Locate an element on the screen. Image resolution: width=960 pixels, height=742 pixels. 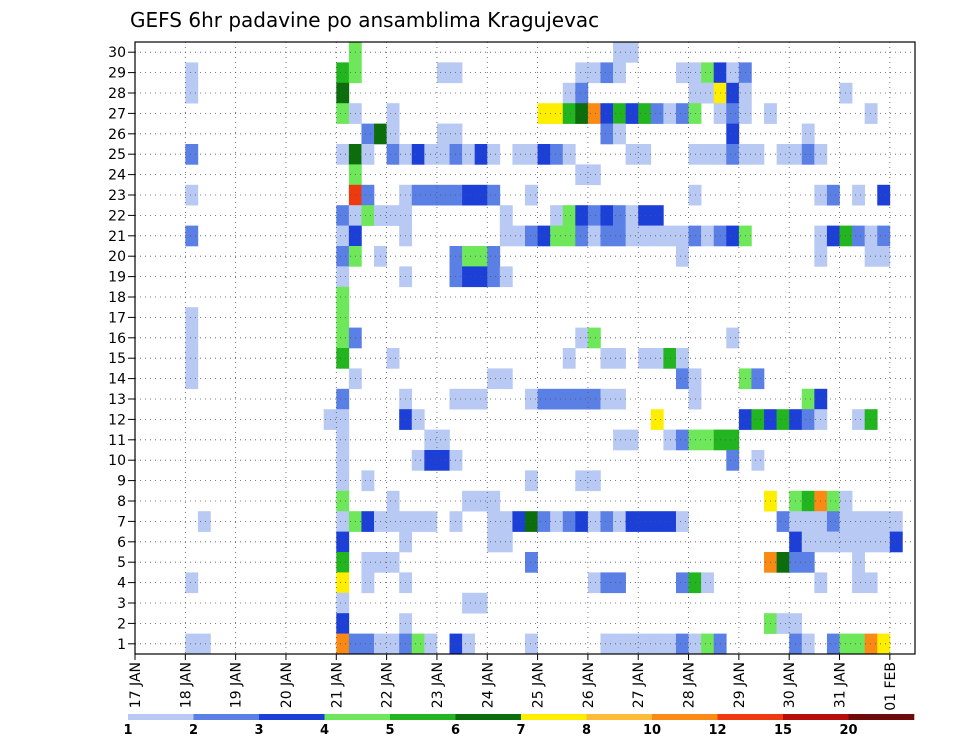
y-tick-label: 23 is located at coordinates (117, 196).